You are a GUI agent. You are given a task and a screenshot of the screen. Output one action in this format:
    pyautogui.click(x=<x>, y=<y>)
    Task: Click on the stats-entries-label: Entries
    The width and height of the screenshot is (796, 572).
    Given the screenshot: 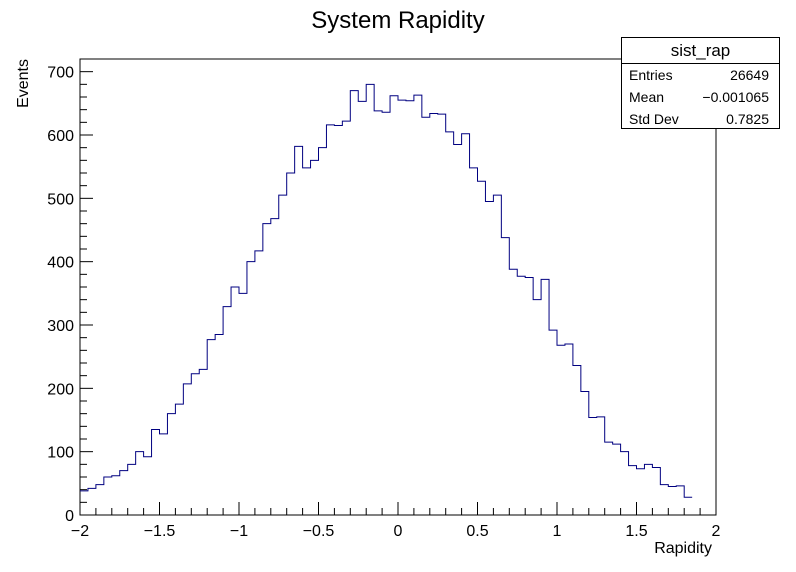 What is the action you would take?
    pyautogui.click(x=651, y=75)
    